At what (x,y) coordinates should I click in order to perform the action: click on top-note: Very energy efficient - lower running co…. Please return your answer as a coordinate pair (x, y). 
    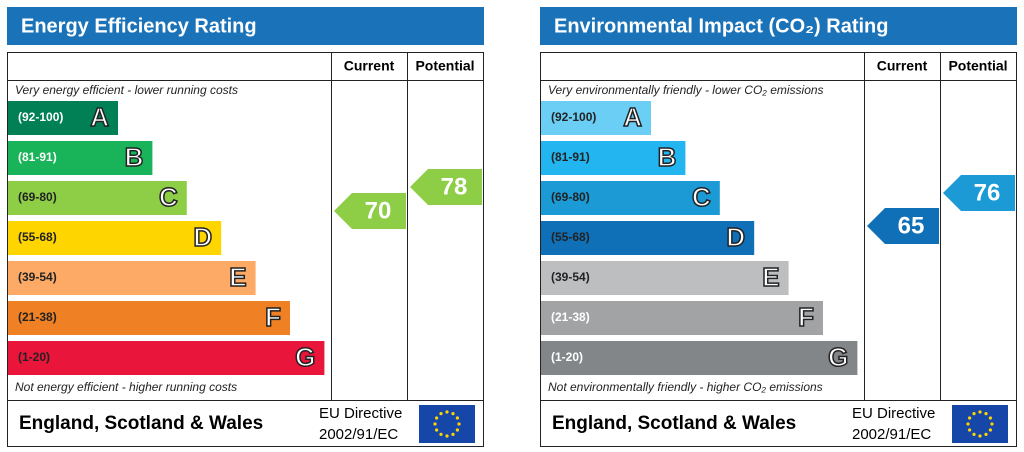
    Looking at the image, I should click on (126, 90).